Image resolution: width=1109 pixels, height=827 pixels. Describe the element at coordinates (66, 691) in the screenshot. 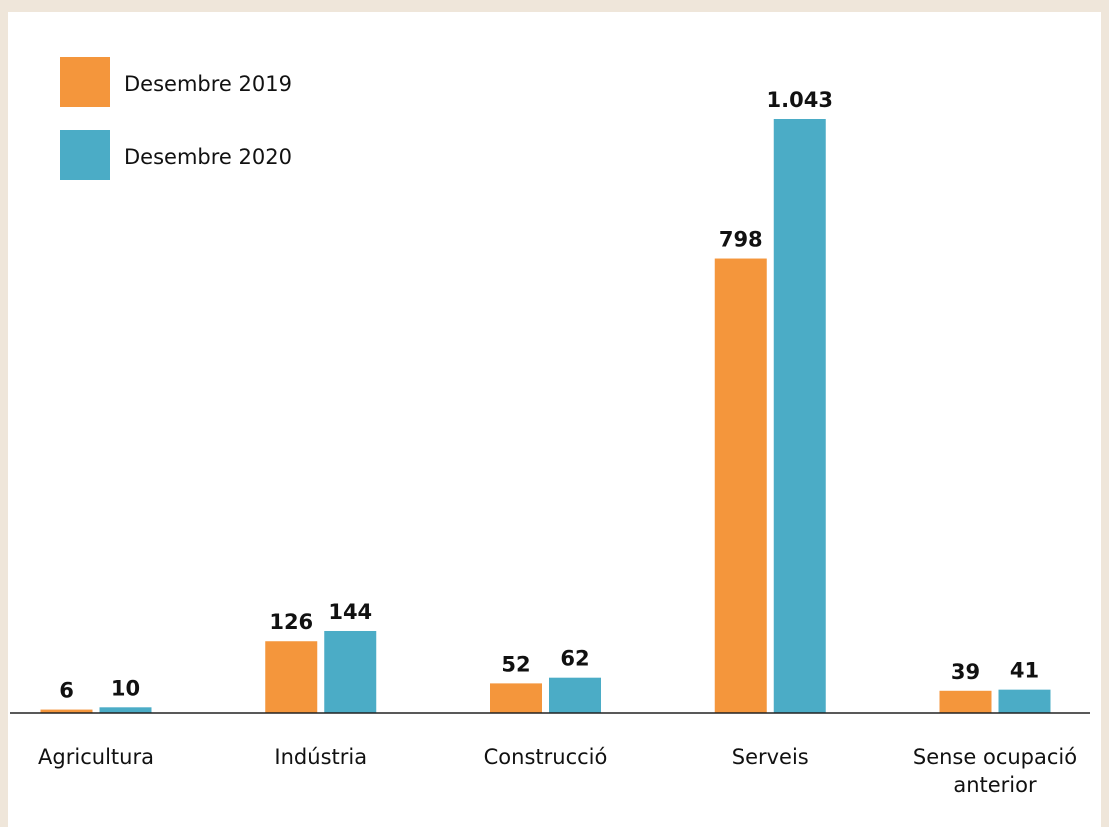

I see `value-label: 6` at that location.